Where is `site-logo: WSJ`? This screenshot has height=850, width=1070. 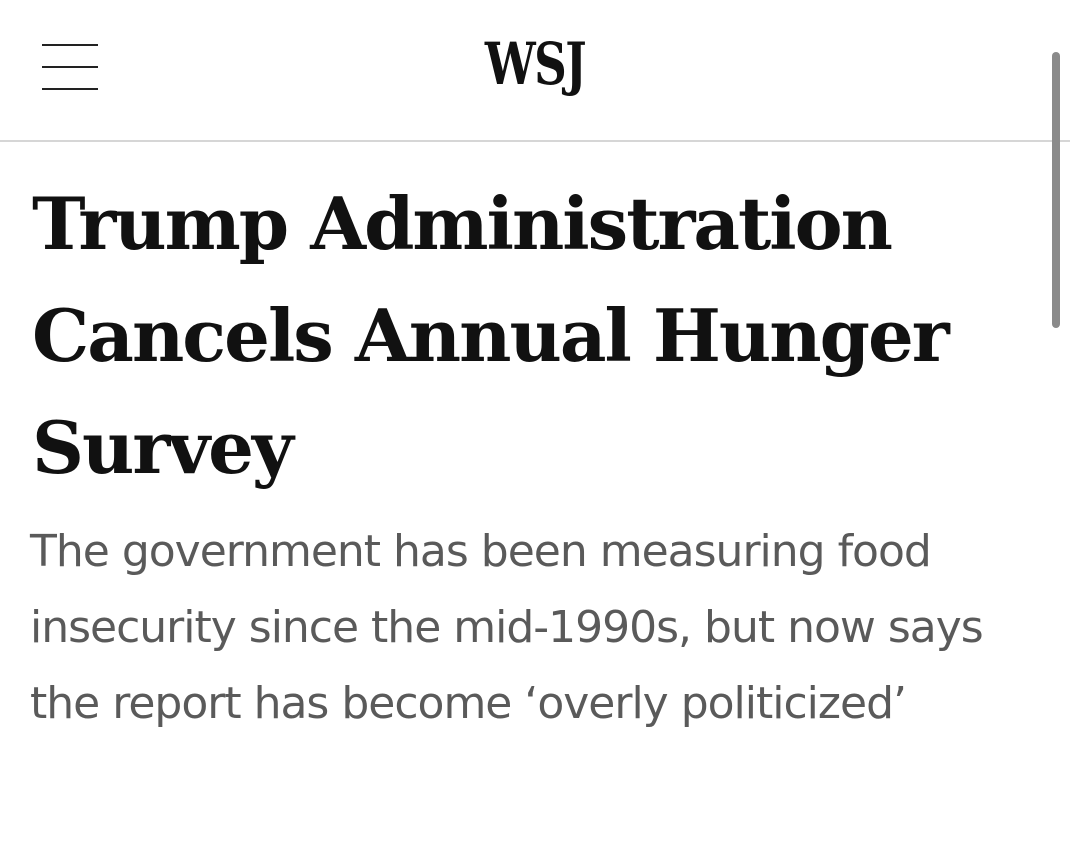 site-logo: WSJ is located at coordinates (535, 64).